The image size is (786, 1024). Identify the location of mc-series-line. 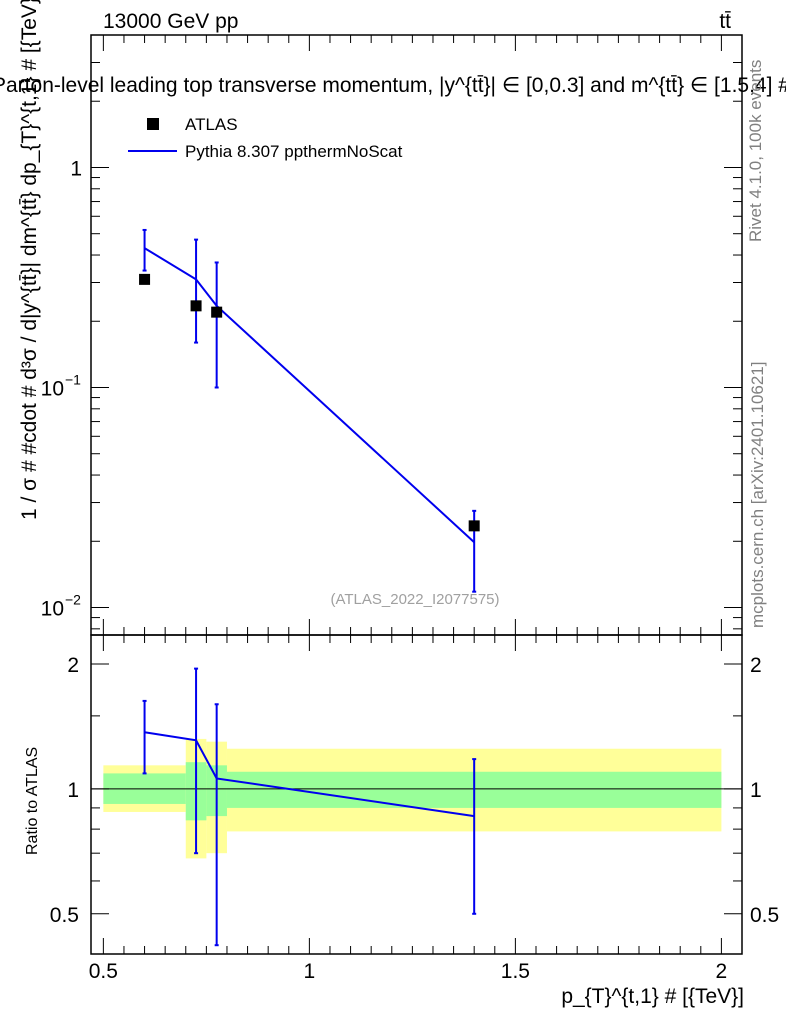
(309, 395).